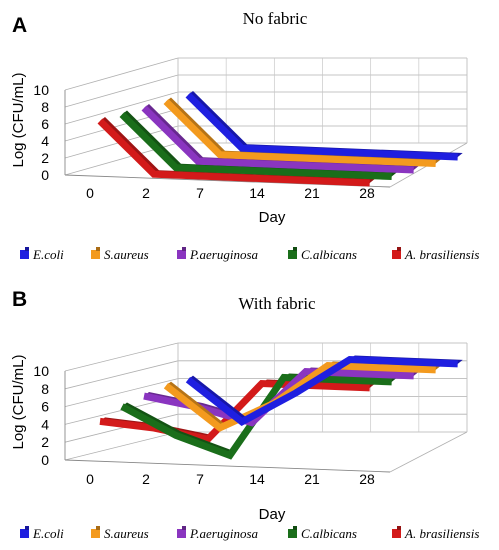 This screenshot has height=550, width=499. What do you see at coordinates (275, 18) in the screenshot?
I see `chart-title: No fabric` at bounding box center [275, 18].